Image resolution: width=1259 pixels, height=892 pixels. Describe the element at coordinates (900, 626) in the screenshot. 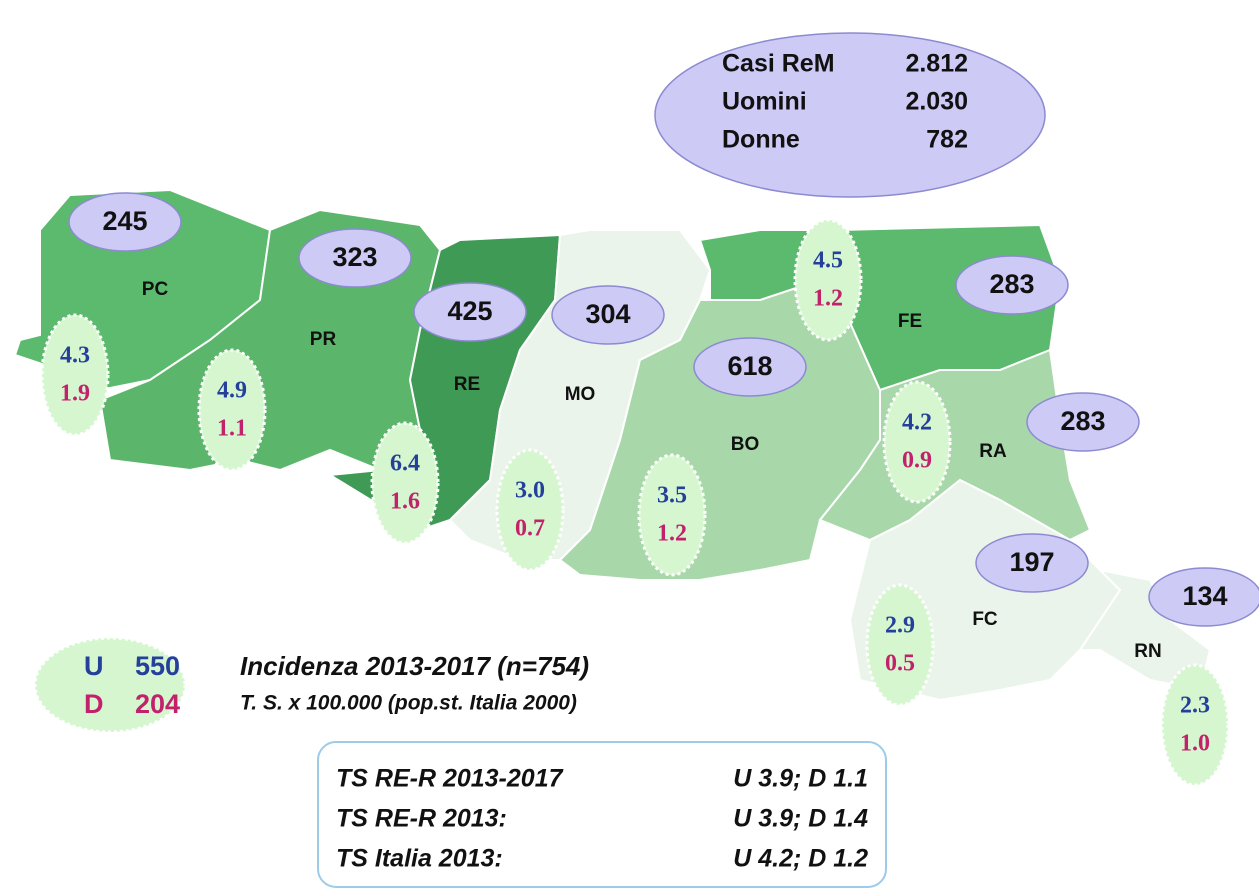

I see `rate-u: 2.9` at that location.